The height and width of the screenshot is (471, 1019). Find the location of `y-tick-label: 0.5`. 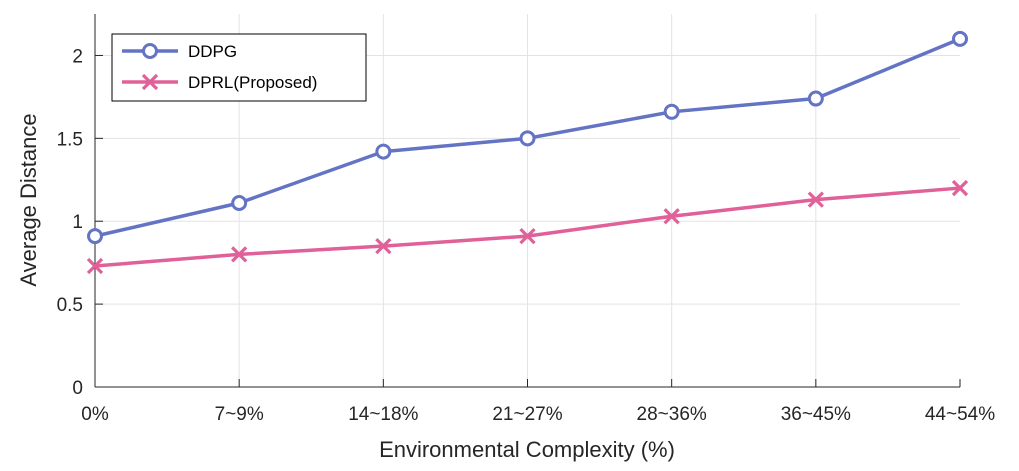

y-tick-label: 0.5 is located at coordinates (70, 305).